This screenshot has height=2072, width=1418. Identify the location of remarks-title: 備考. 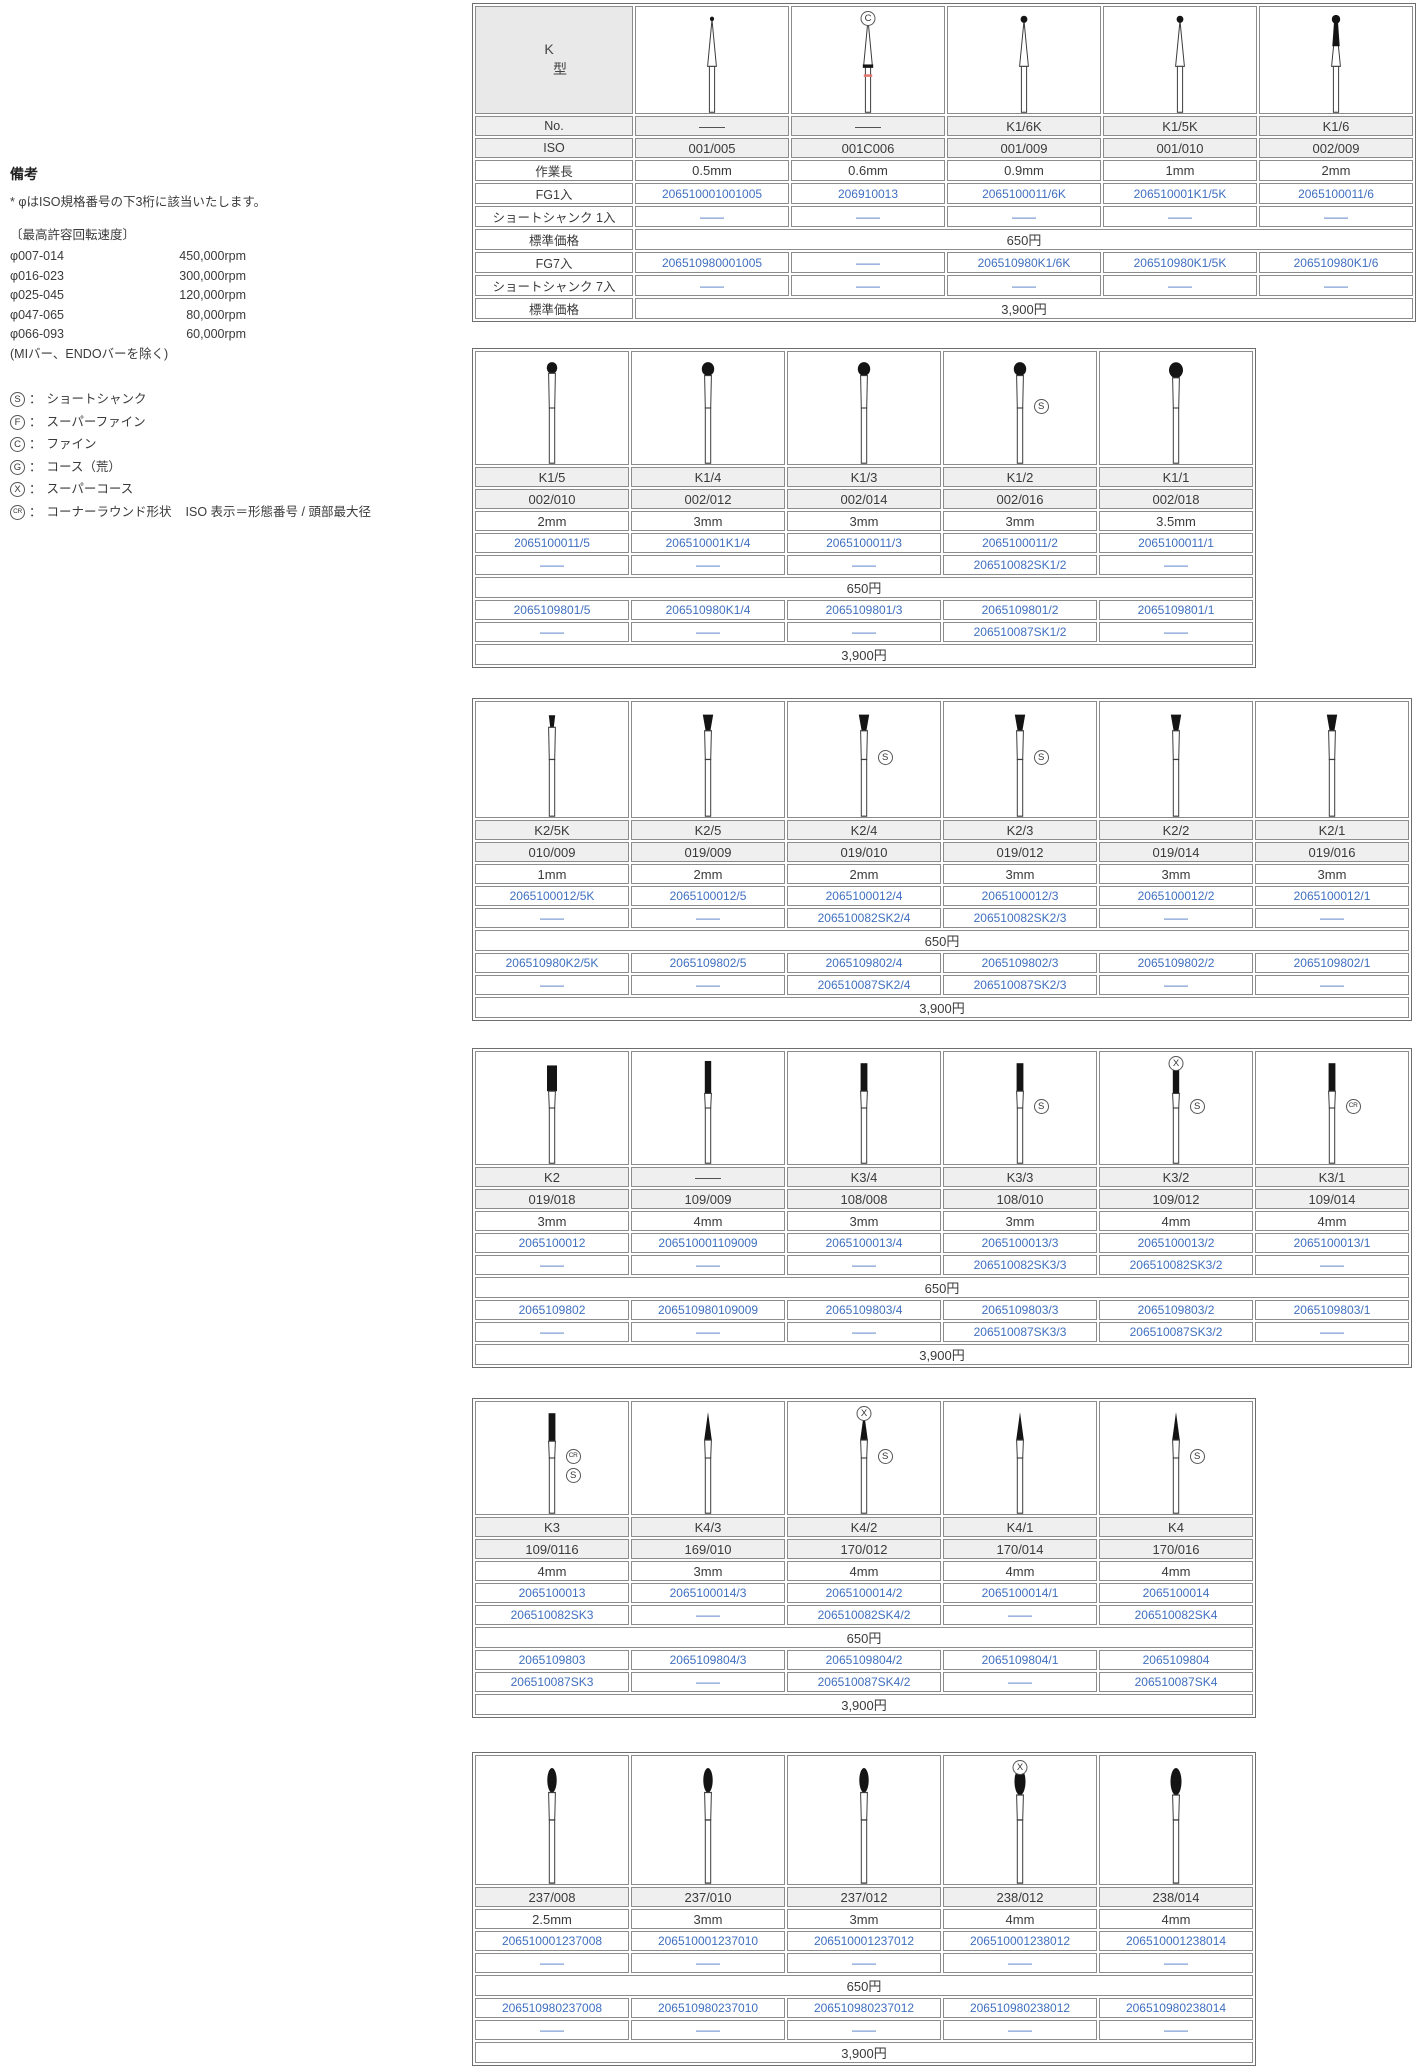
(24, 174).